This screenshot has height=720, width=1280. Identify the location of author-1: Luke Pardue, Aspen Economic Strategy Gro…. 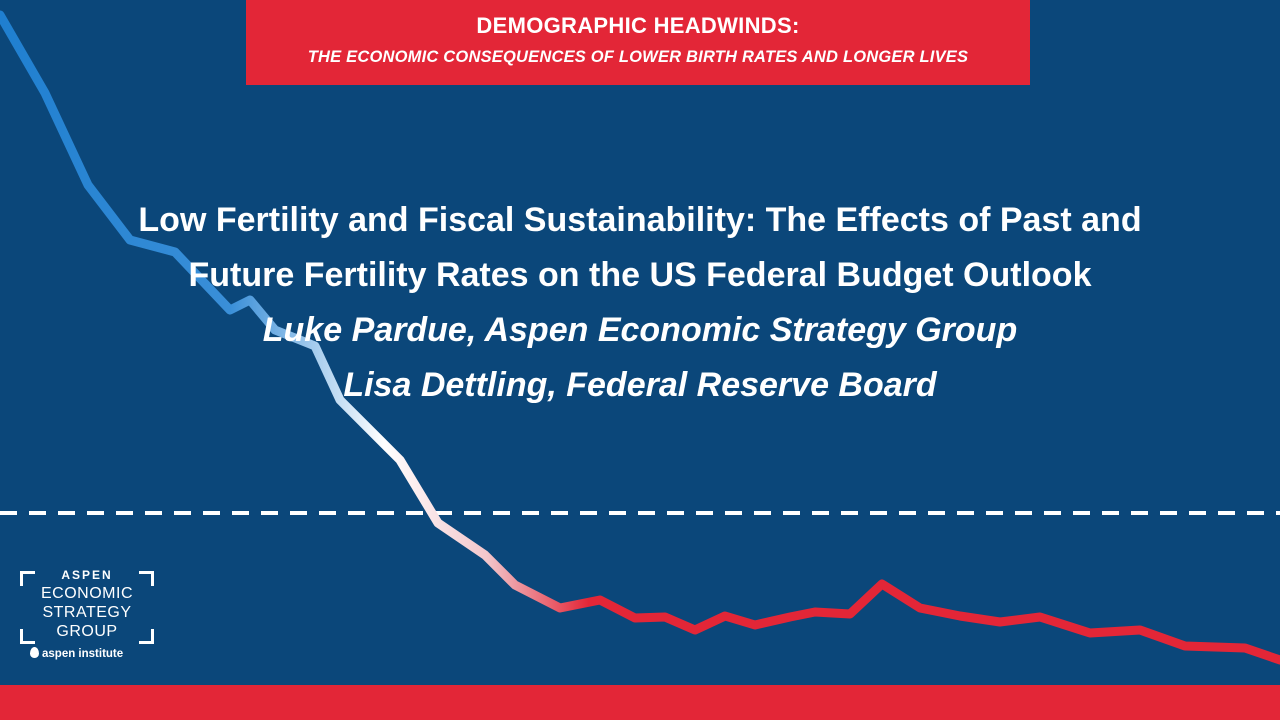
(640, 330).